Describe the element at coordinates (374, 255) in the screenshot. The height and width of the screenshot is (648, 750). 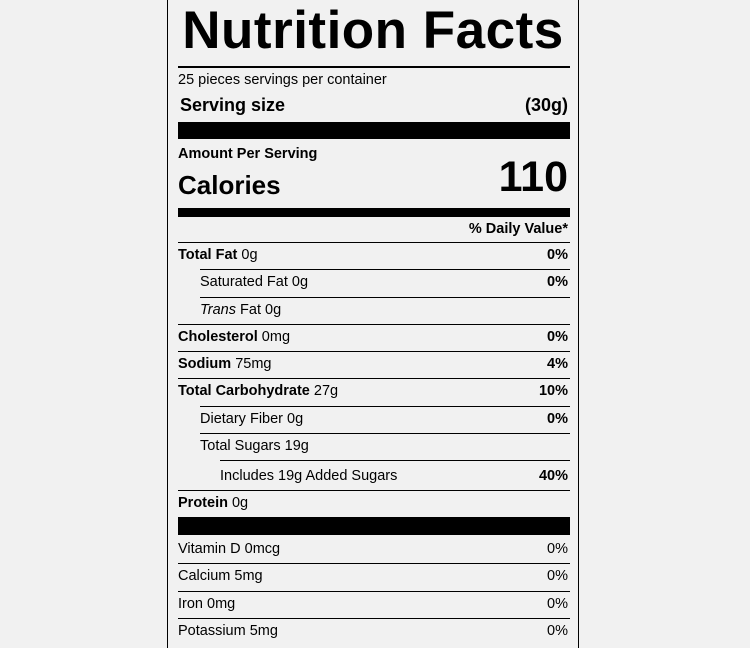
I see `nutrient-row-total-fat: Total Fat 0g 0%` at that location.